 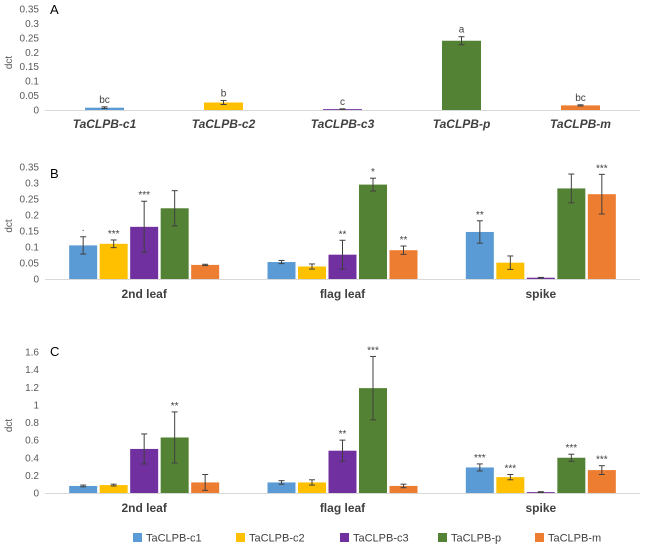 What do you see at coordinates (277, 539) in the screenshot?
I see `legend-label-taclpb-c2: TaCLPB-c2` at bounding box center [277, 539].